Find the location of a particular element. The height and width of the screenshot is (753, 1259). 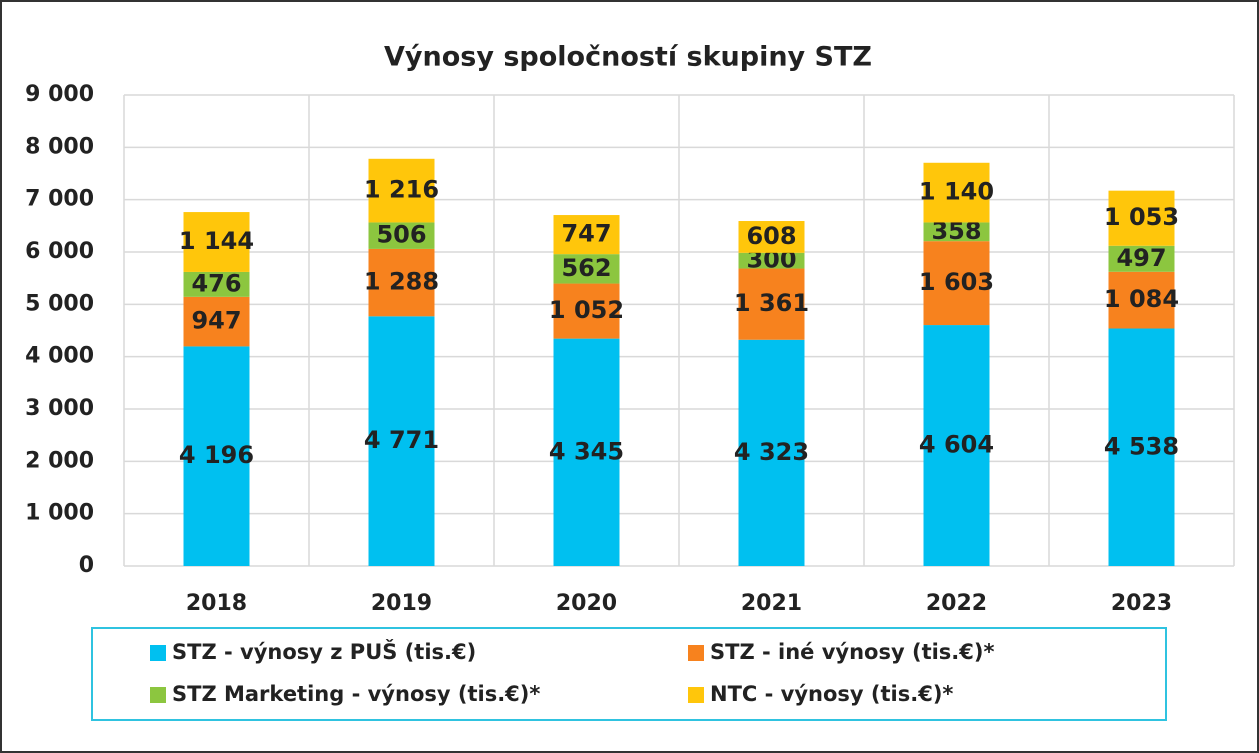

y-tick-label: 0 is located at coordinates (86, 565).